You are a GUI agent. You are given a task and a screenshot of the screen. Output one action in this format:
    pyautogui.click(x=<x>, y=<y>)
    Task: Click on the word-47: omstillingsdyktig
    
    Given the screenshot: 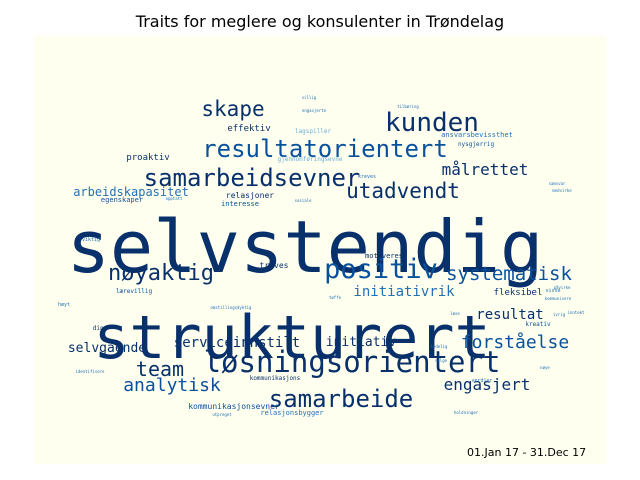 What is the action you would take?
    pyautogui.click(x=232, y=307)
    